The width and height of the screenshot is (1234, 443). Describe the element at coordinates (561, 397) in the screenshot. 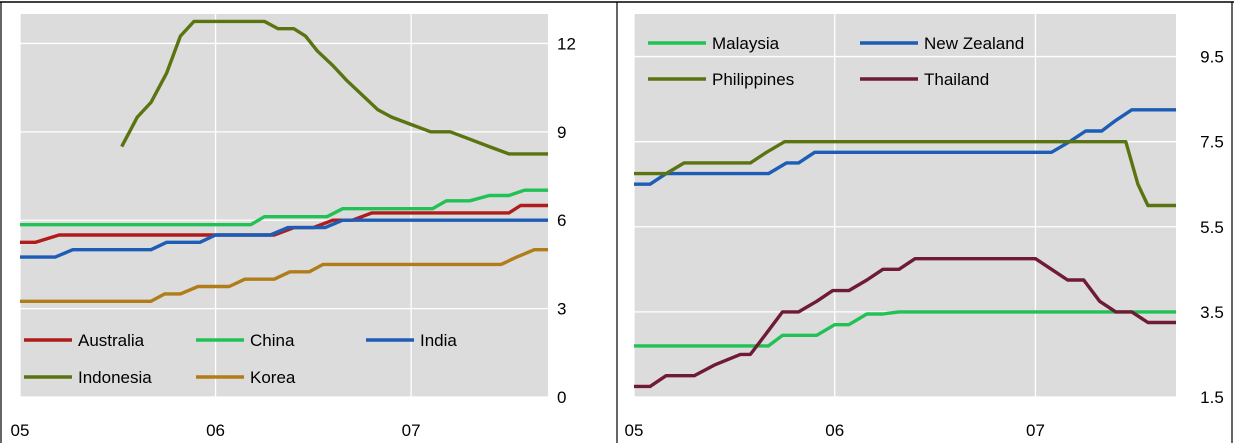

I see `left-chart-y-tick-label: 0` at that location.